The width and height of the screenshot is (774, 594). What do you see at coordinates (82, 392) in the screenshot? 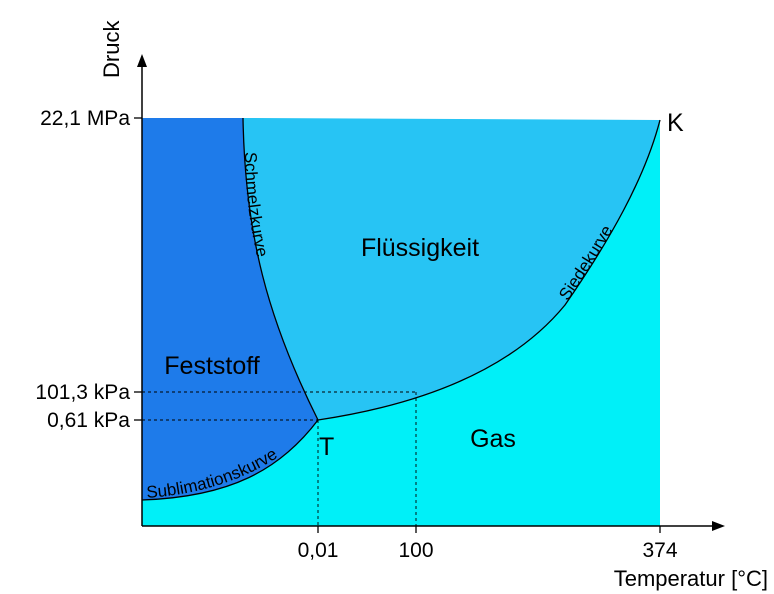
I see `y-tick-label-101kpa: 101,3 kPa` at bounding box center [82, 392].